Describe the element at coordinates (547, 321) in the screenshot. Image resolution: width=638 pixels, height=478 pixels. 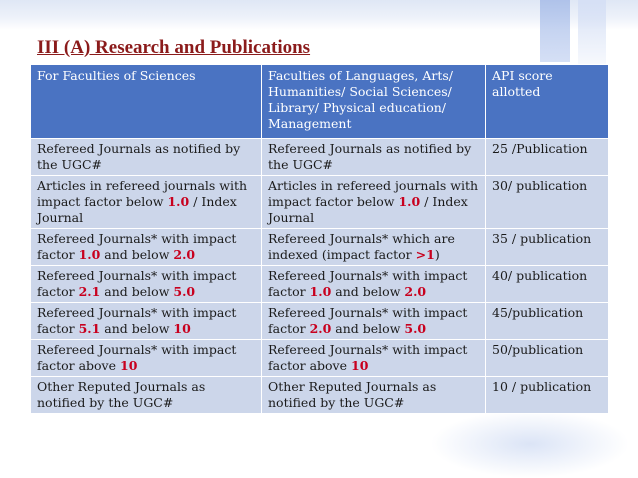
I see `cell-score: 45/publication` at that location.